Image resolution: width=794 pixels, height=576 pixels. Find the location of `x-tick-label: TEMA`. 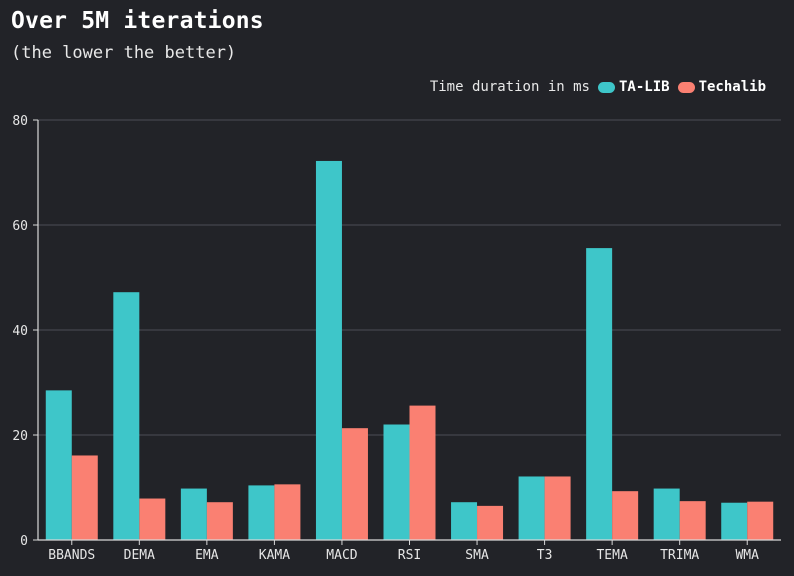

x-tick-label: TEMA is located at coordinates (611, 555).